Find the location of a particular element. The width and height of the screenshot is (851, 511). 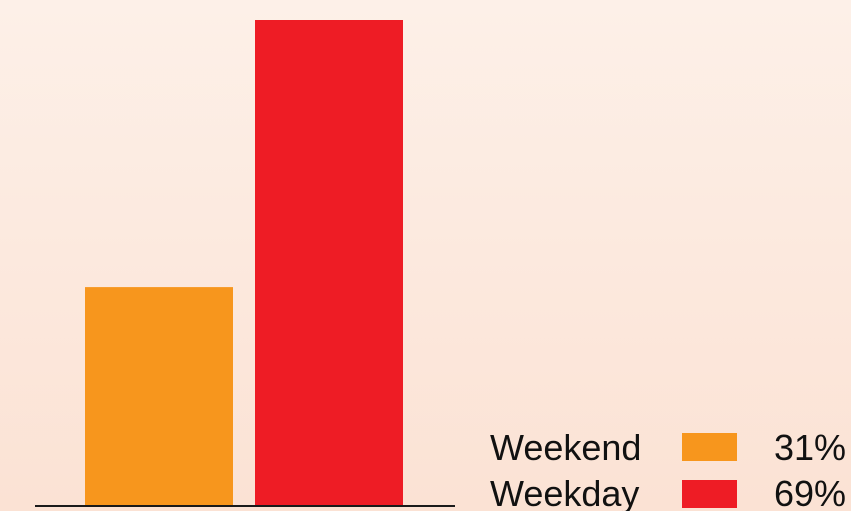

legend-label-weekday: Weekday is located at coordinates (564, 492).